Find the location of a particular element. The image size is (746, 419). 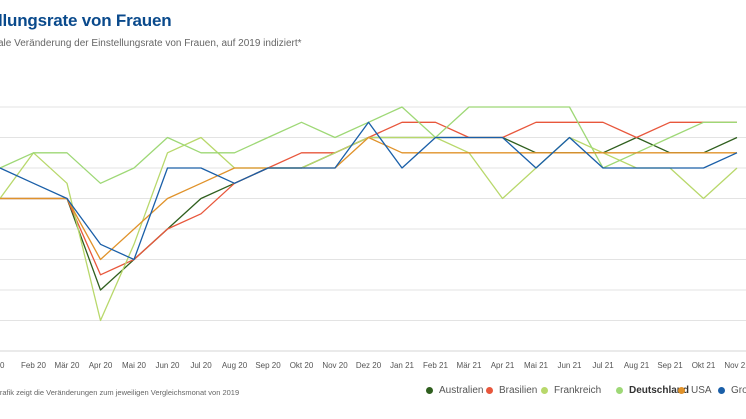

legend-label: Frankreich is located at coordinates (578, 390).